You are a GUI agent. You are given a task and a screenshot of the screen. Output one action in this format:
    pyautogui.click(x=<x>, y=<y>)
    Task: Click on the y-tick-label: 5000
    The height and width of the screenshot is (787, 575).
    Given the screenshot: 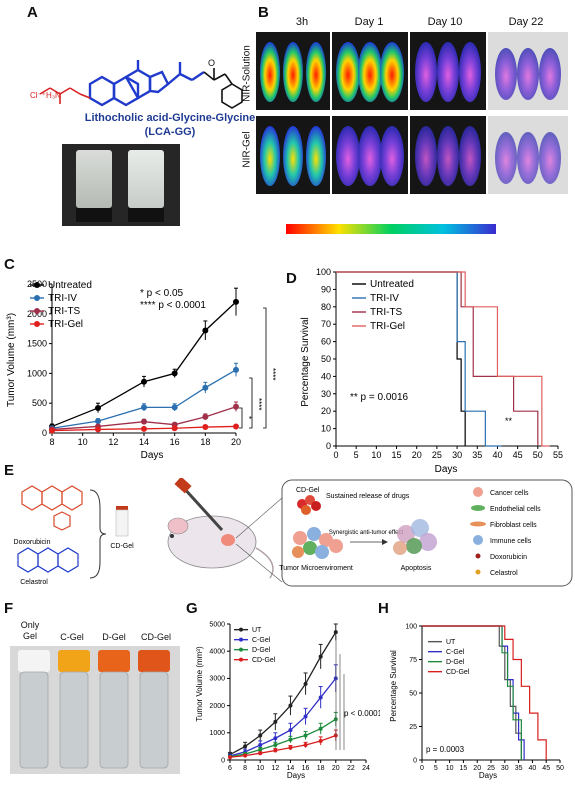 What is the action you would take?
    pyautogui.click(x=217, y=624)
    